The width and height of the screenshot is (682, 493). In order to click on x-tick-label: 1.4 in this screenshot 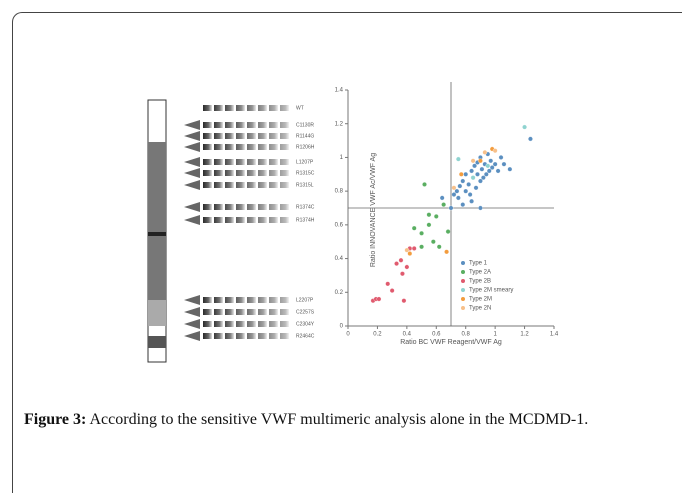, I will do `click(554, 335)`.